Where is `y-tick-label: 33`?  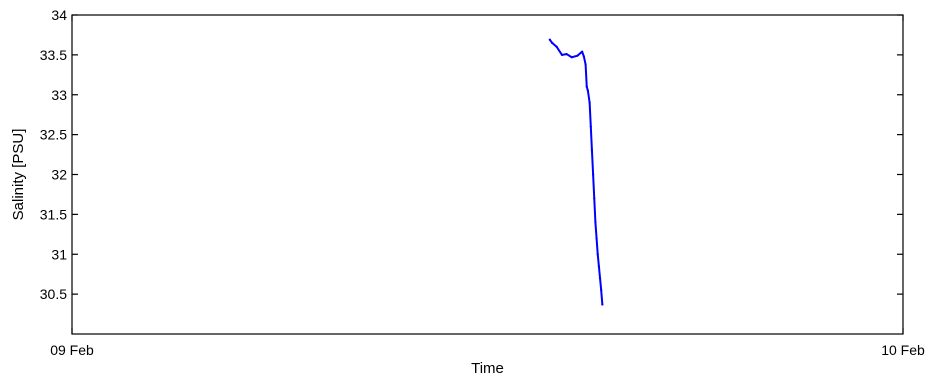
y-tick-label: 33 is located at coordinates (59, 95).